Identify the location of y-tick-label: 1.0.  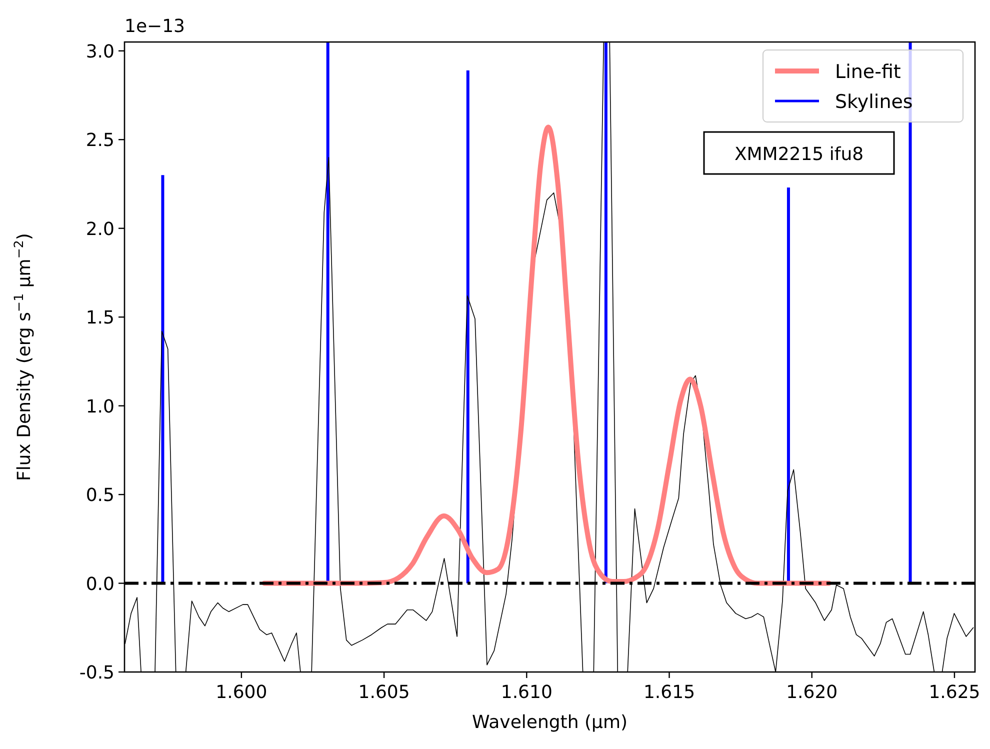
(100, 407).